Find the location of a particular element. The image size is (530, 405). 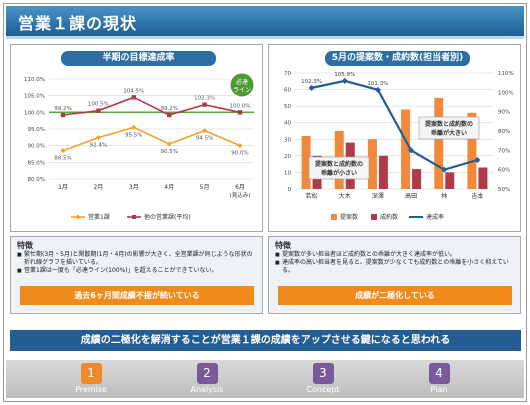

x-tick-label: 2月 is located at coordinates (98, 187).